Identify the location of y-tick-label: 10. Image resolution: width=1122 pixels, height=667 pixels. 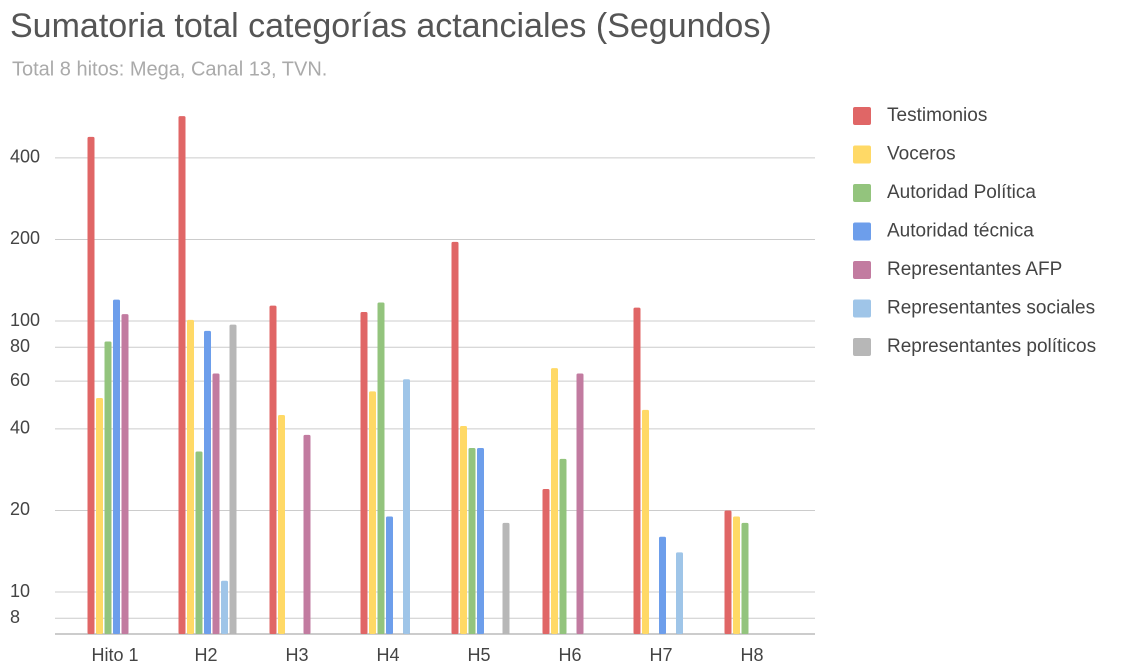
(20, 591).